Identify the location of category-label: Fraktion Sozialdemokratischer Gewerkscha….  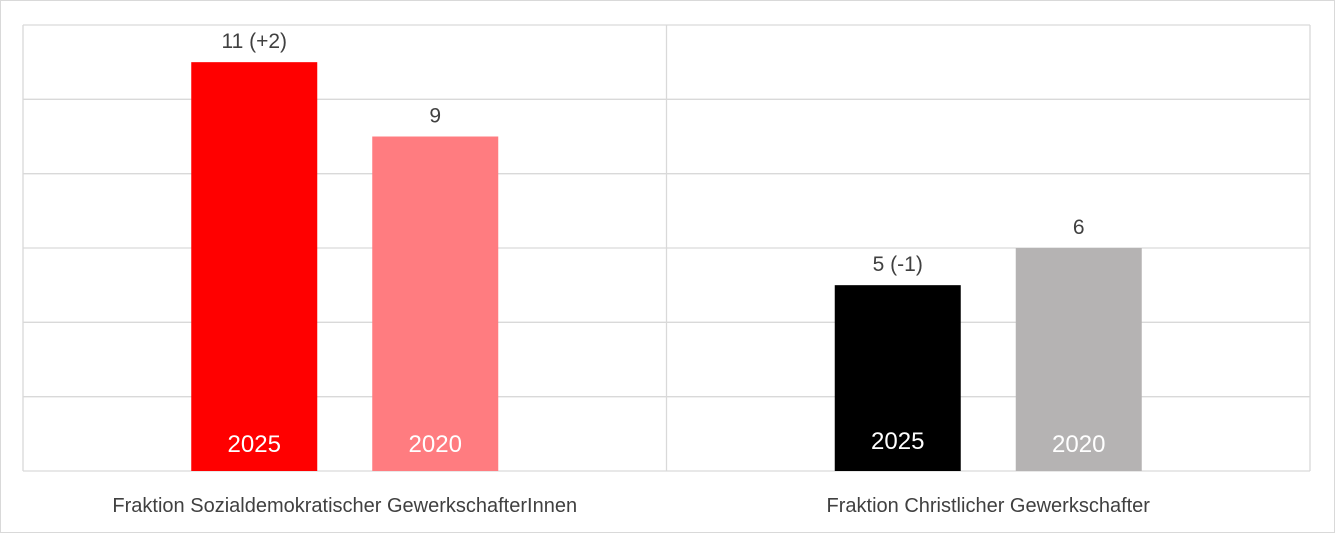
(344, 506).